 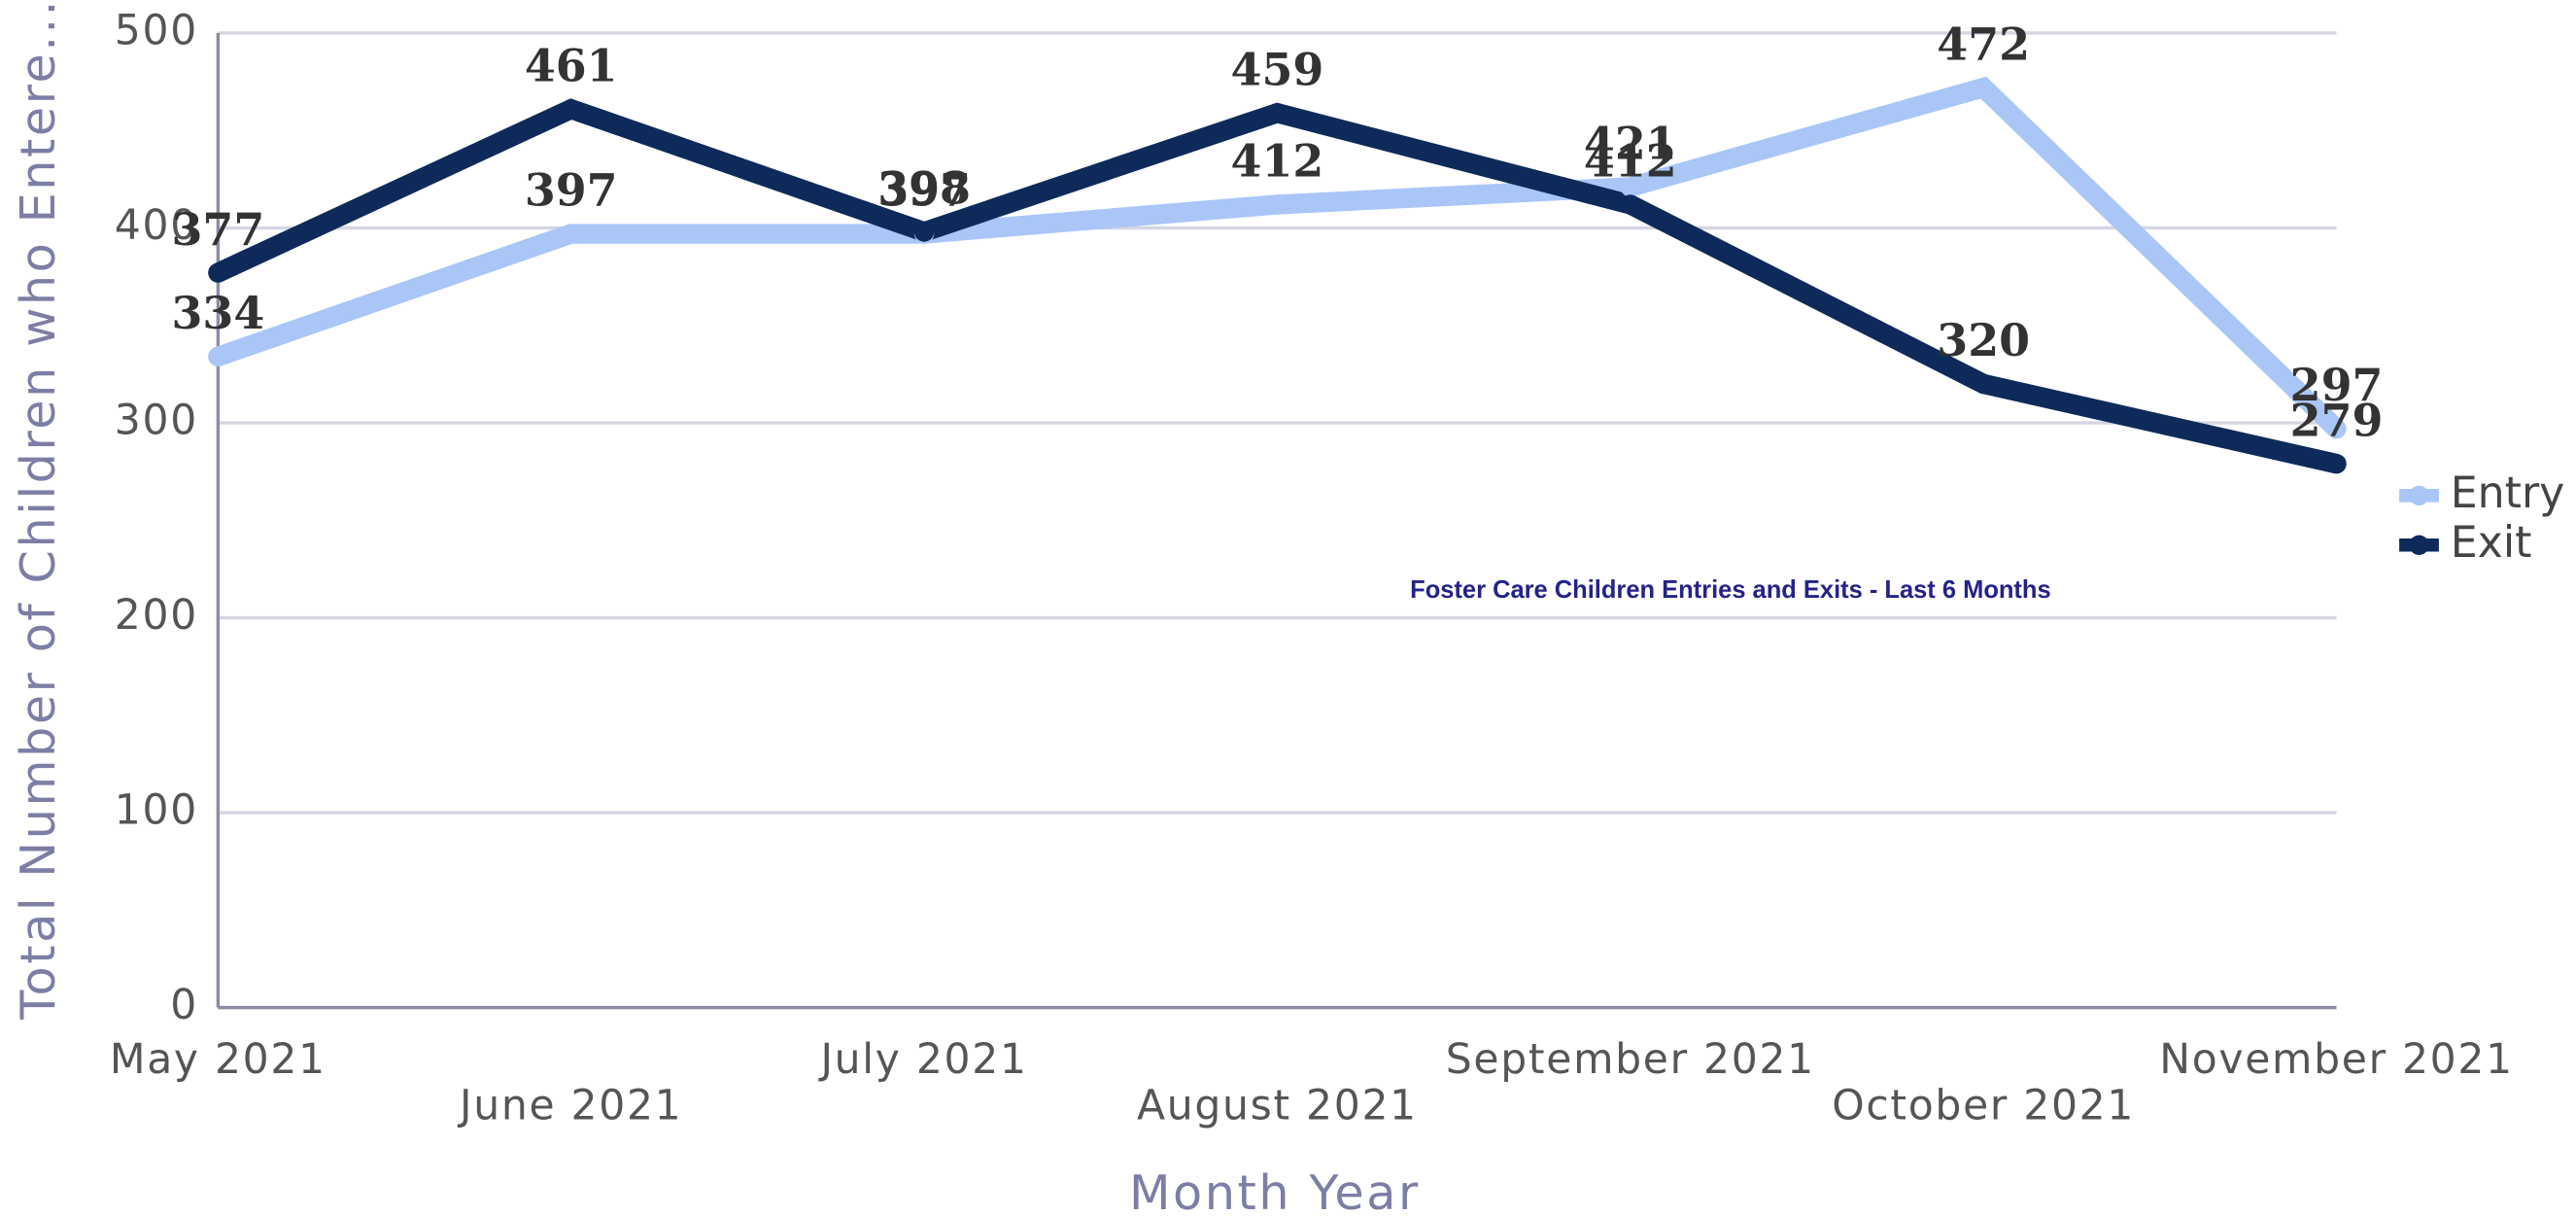 I want to click on y-tick-label: 400, so click(x=156, y=226).